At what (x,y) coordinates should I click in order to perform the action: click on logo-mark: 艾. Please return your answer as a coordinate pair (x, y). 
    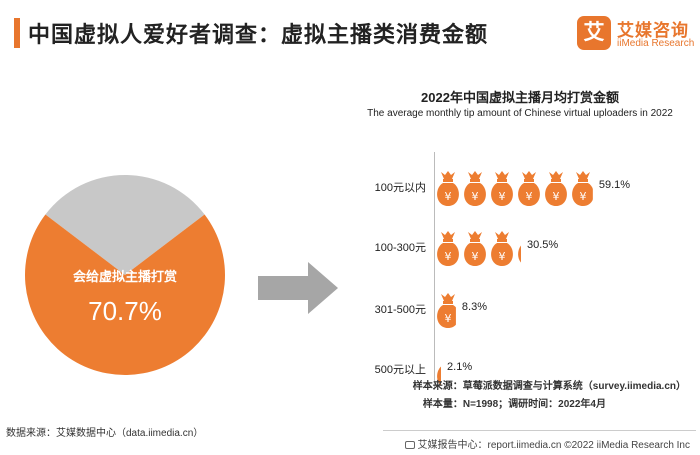
    Looking at the image, I should click on (594, 33).